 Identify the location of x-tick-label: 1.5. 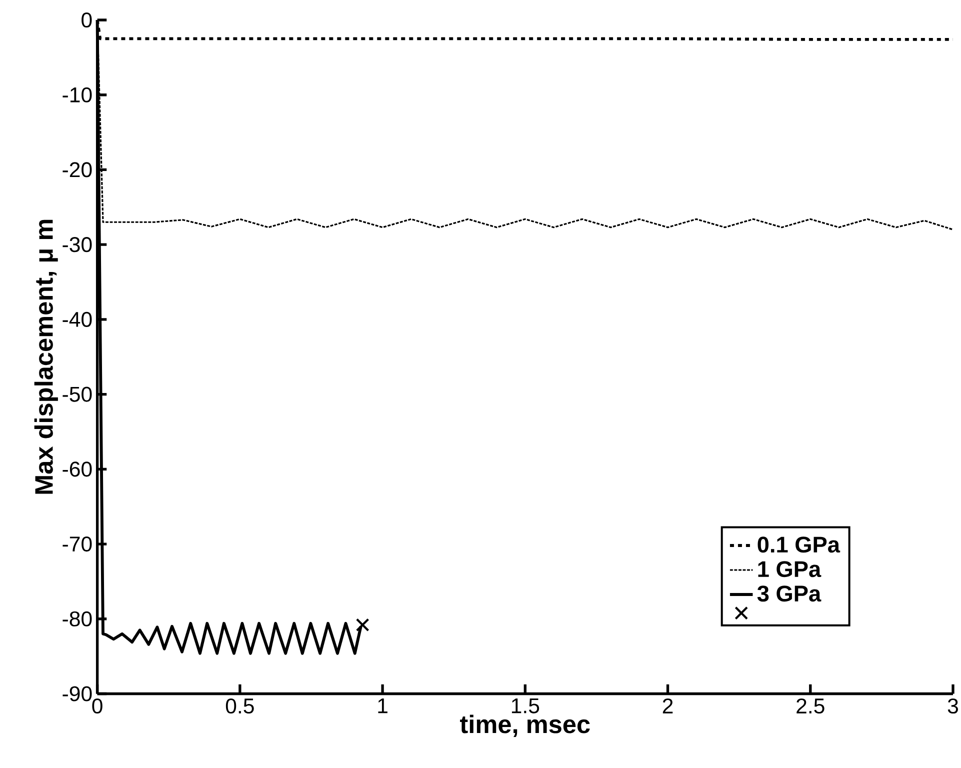
(526, 706).